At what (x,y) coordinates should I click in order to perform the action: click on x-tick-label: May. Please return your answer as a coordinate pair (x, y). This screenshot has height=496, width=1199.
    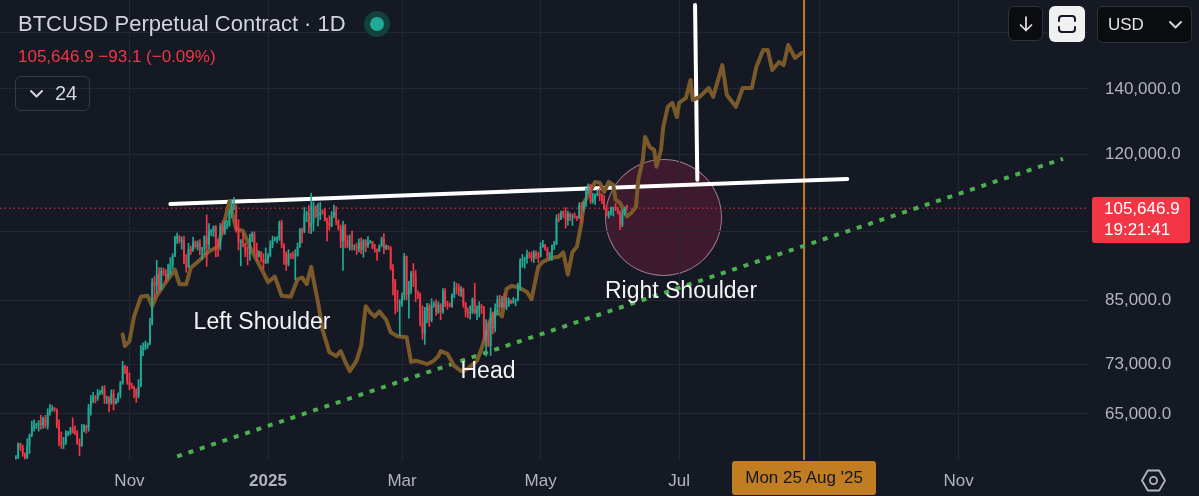
    Looking at the image, I should click on (541, 480).